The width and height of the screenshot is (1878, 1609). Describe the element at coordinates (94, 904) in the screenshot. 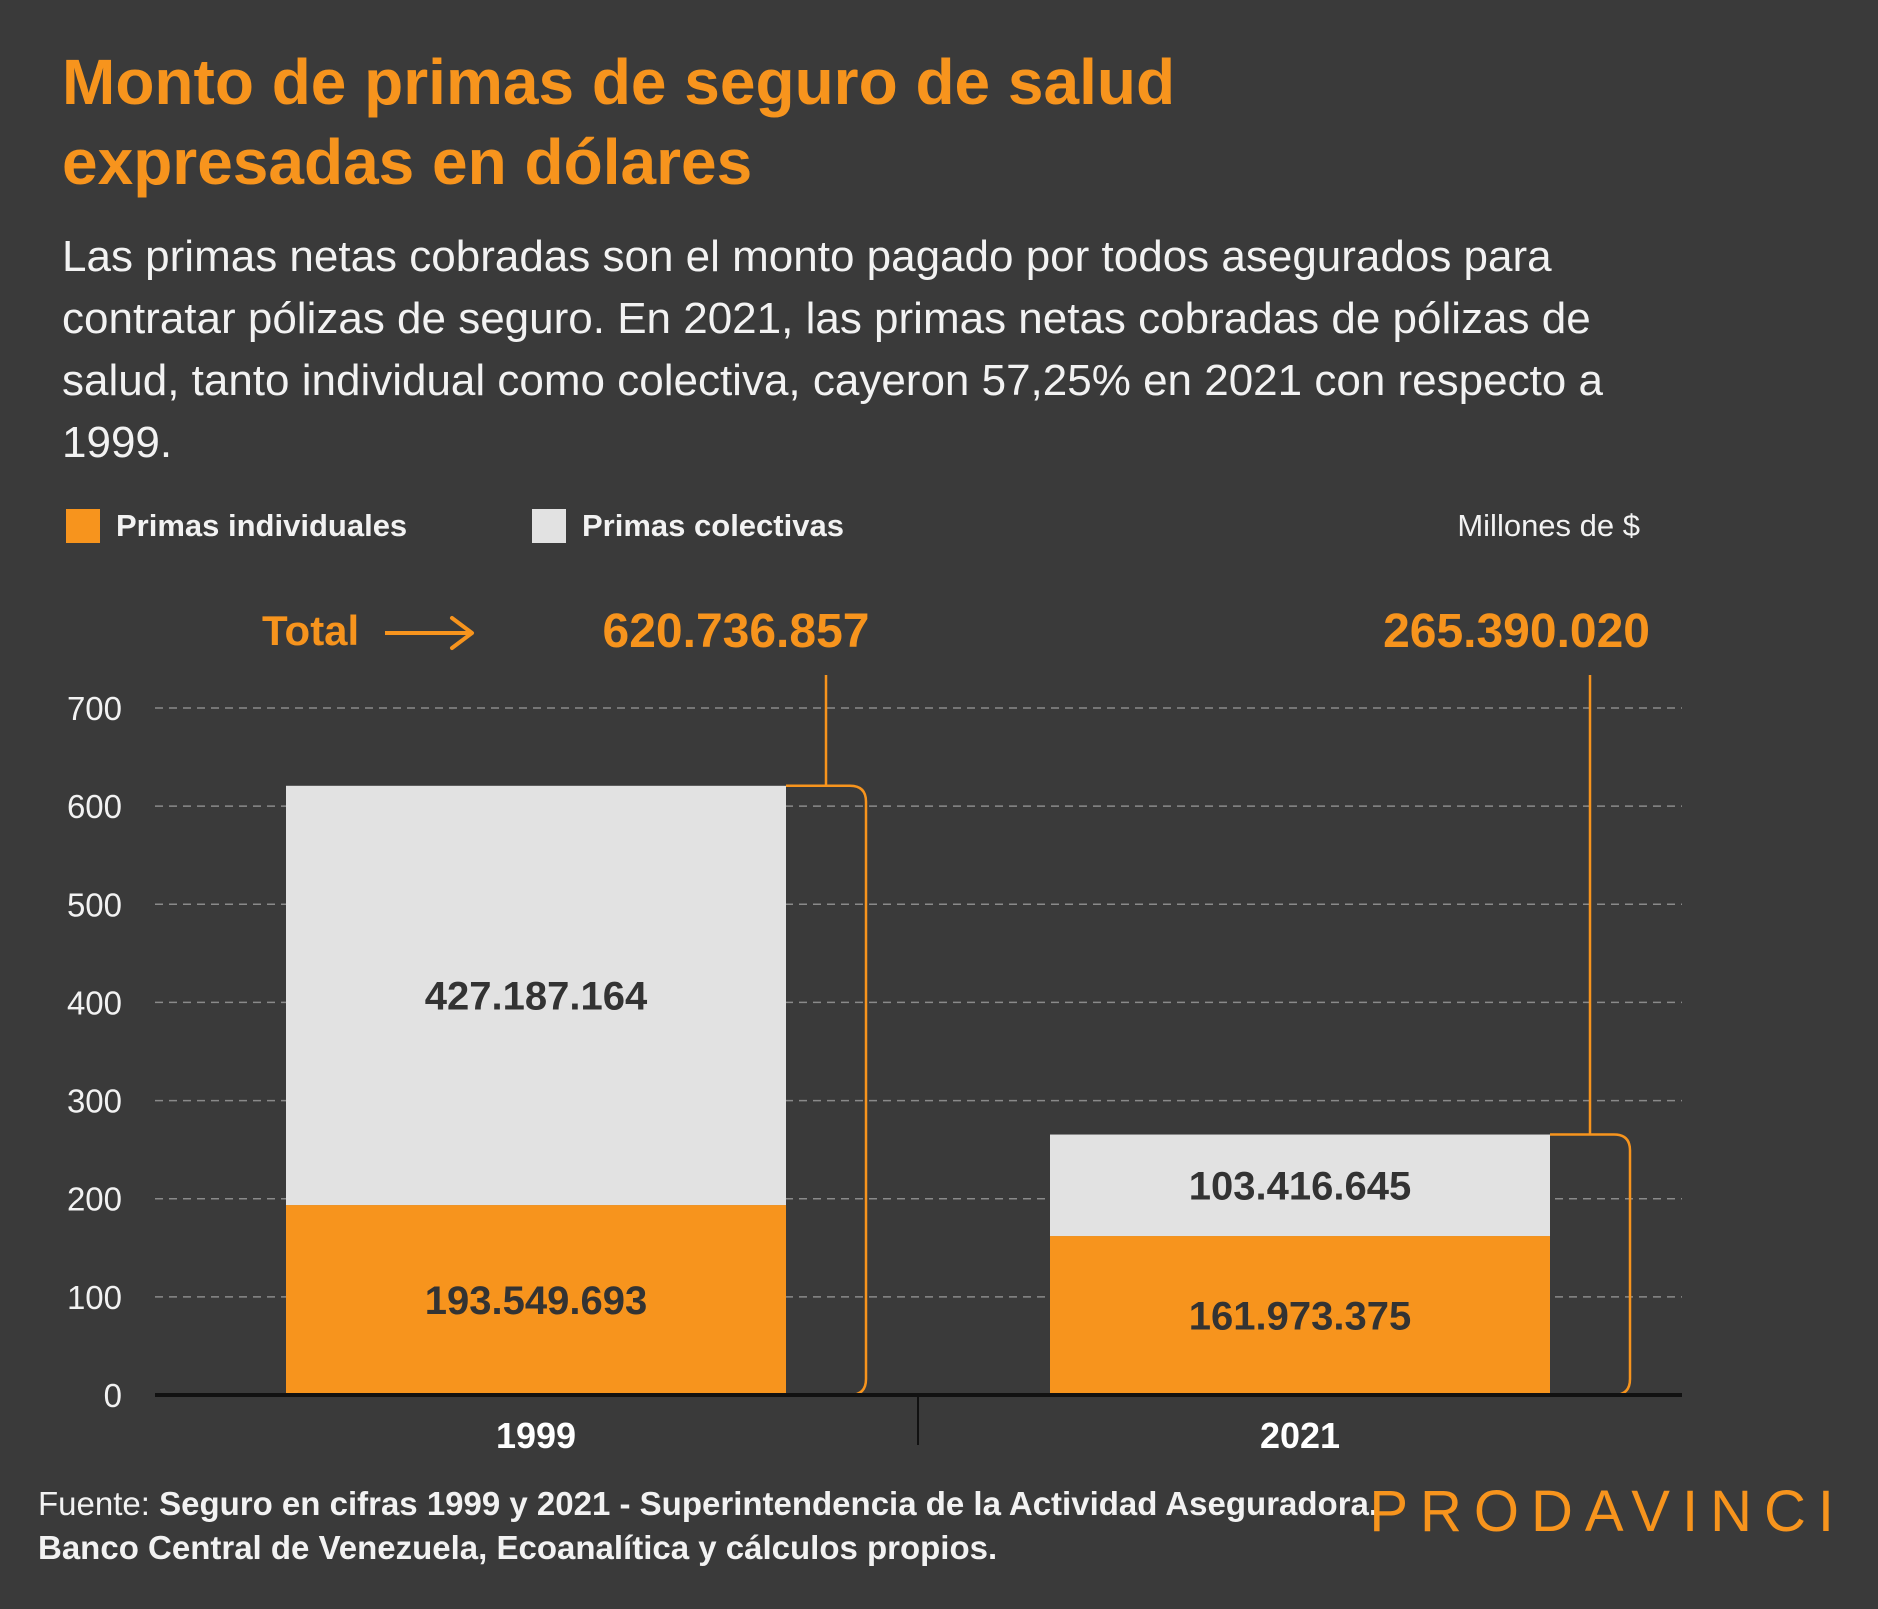

I see `y-tick-label-500: 500` at that location.